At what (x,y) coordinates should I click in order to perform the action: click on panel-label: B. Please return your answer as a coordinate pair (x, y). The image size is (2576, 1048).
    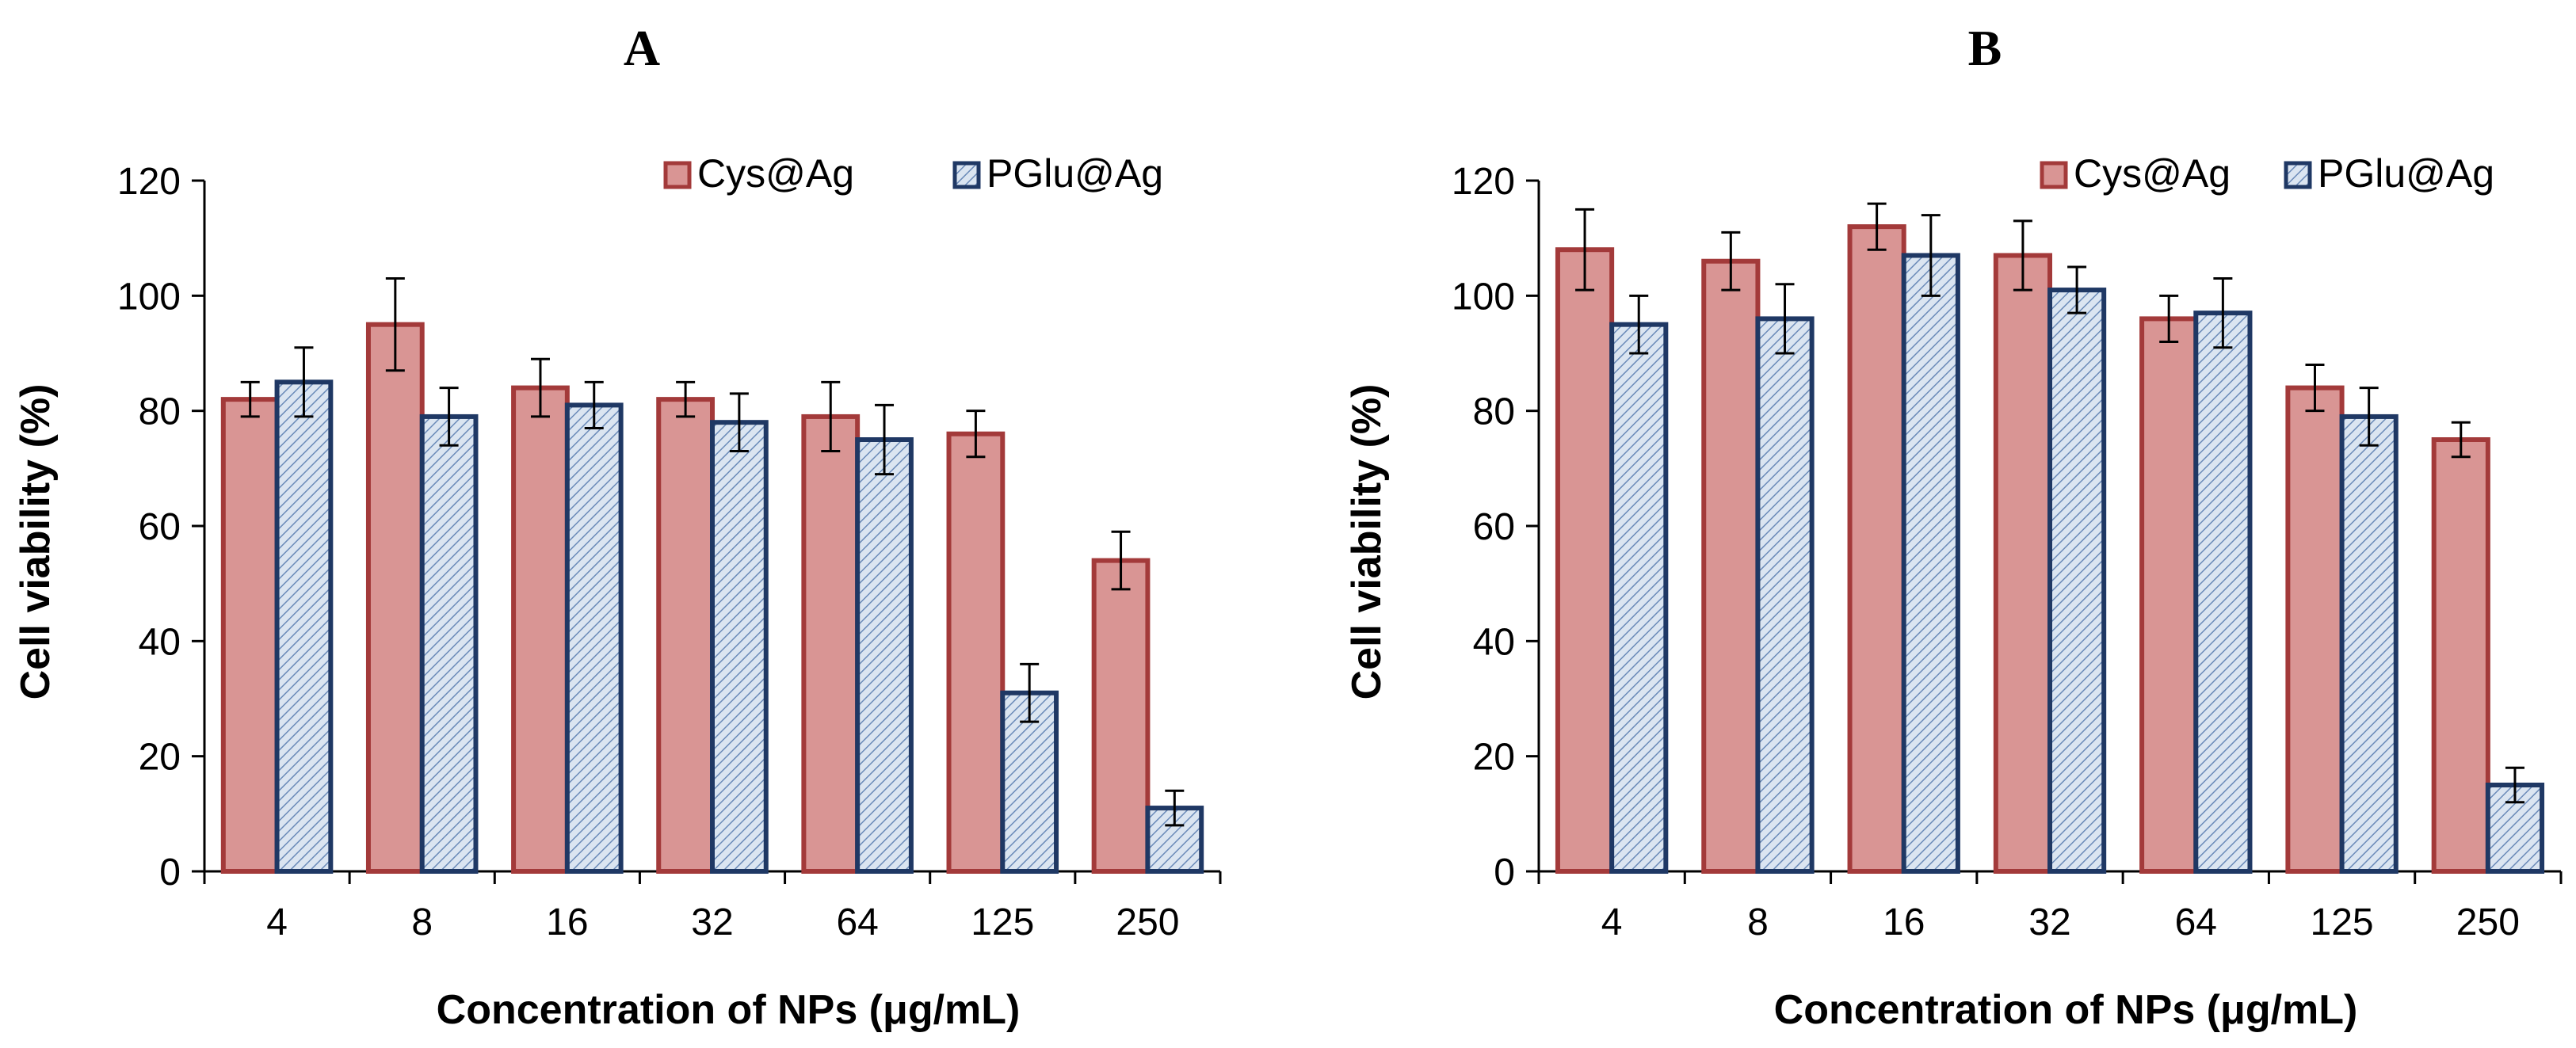
    Looking at the image, I should click on (1985, 48).